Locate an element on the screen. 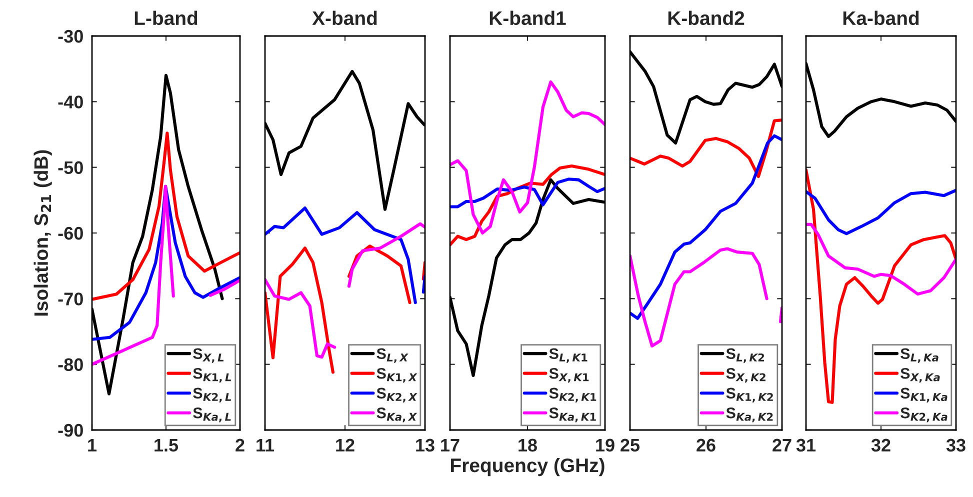 The width and height of the screenshot is (973, 497). chart-title: Ka-band is located at coordinates (881, 18).